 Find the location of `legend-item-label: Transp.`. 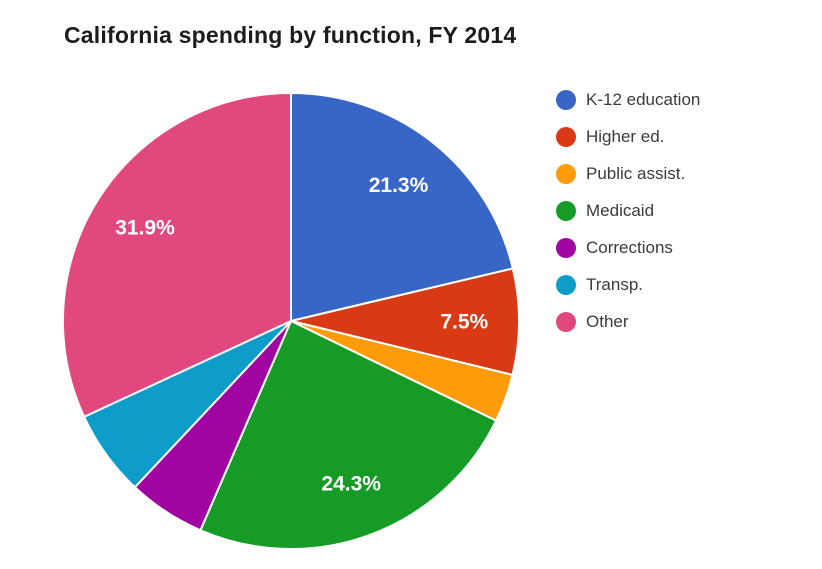

legend-item-label: Transp. is located at coordinates (615, 284).